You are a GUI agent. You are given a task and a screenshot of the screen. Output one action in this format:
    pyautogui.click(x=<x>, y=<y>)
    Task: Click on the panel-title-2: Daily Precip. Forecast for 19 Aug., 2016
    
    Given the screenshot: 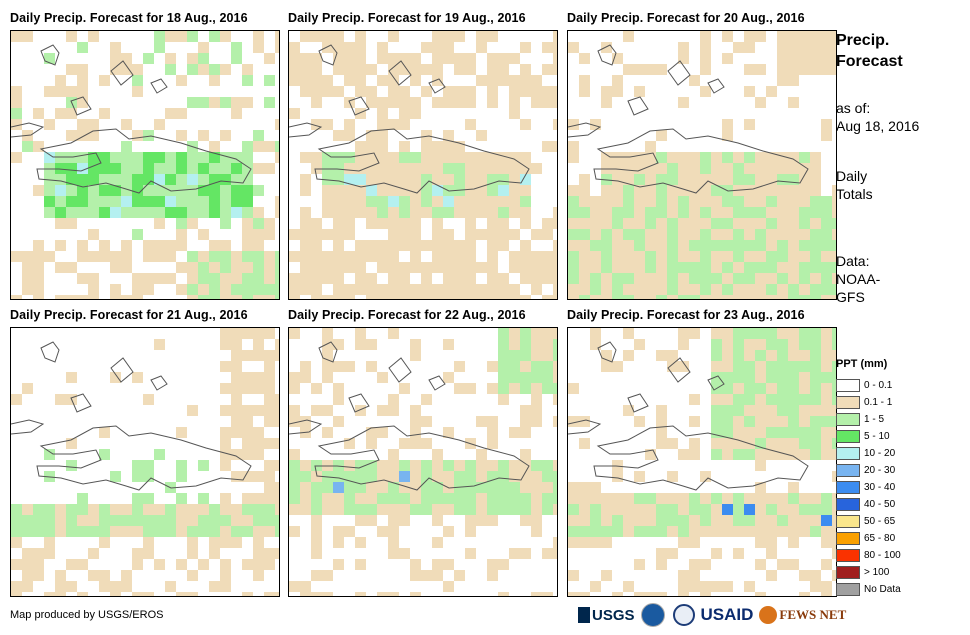 What is the action you would take?
    pyautogui.click(x=407, y=18)
    